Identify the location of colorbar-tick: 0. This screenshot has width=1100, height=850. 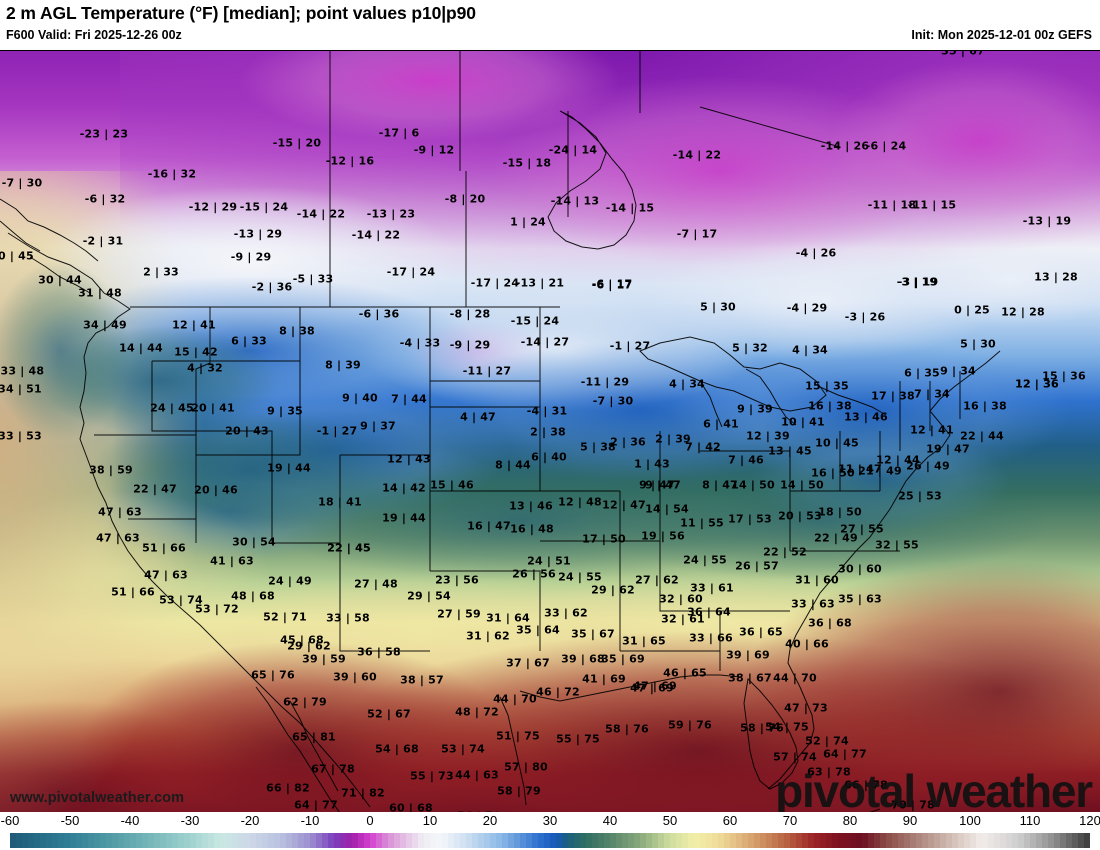
(370, 820).